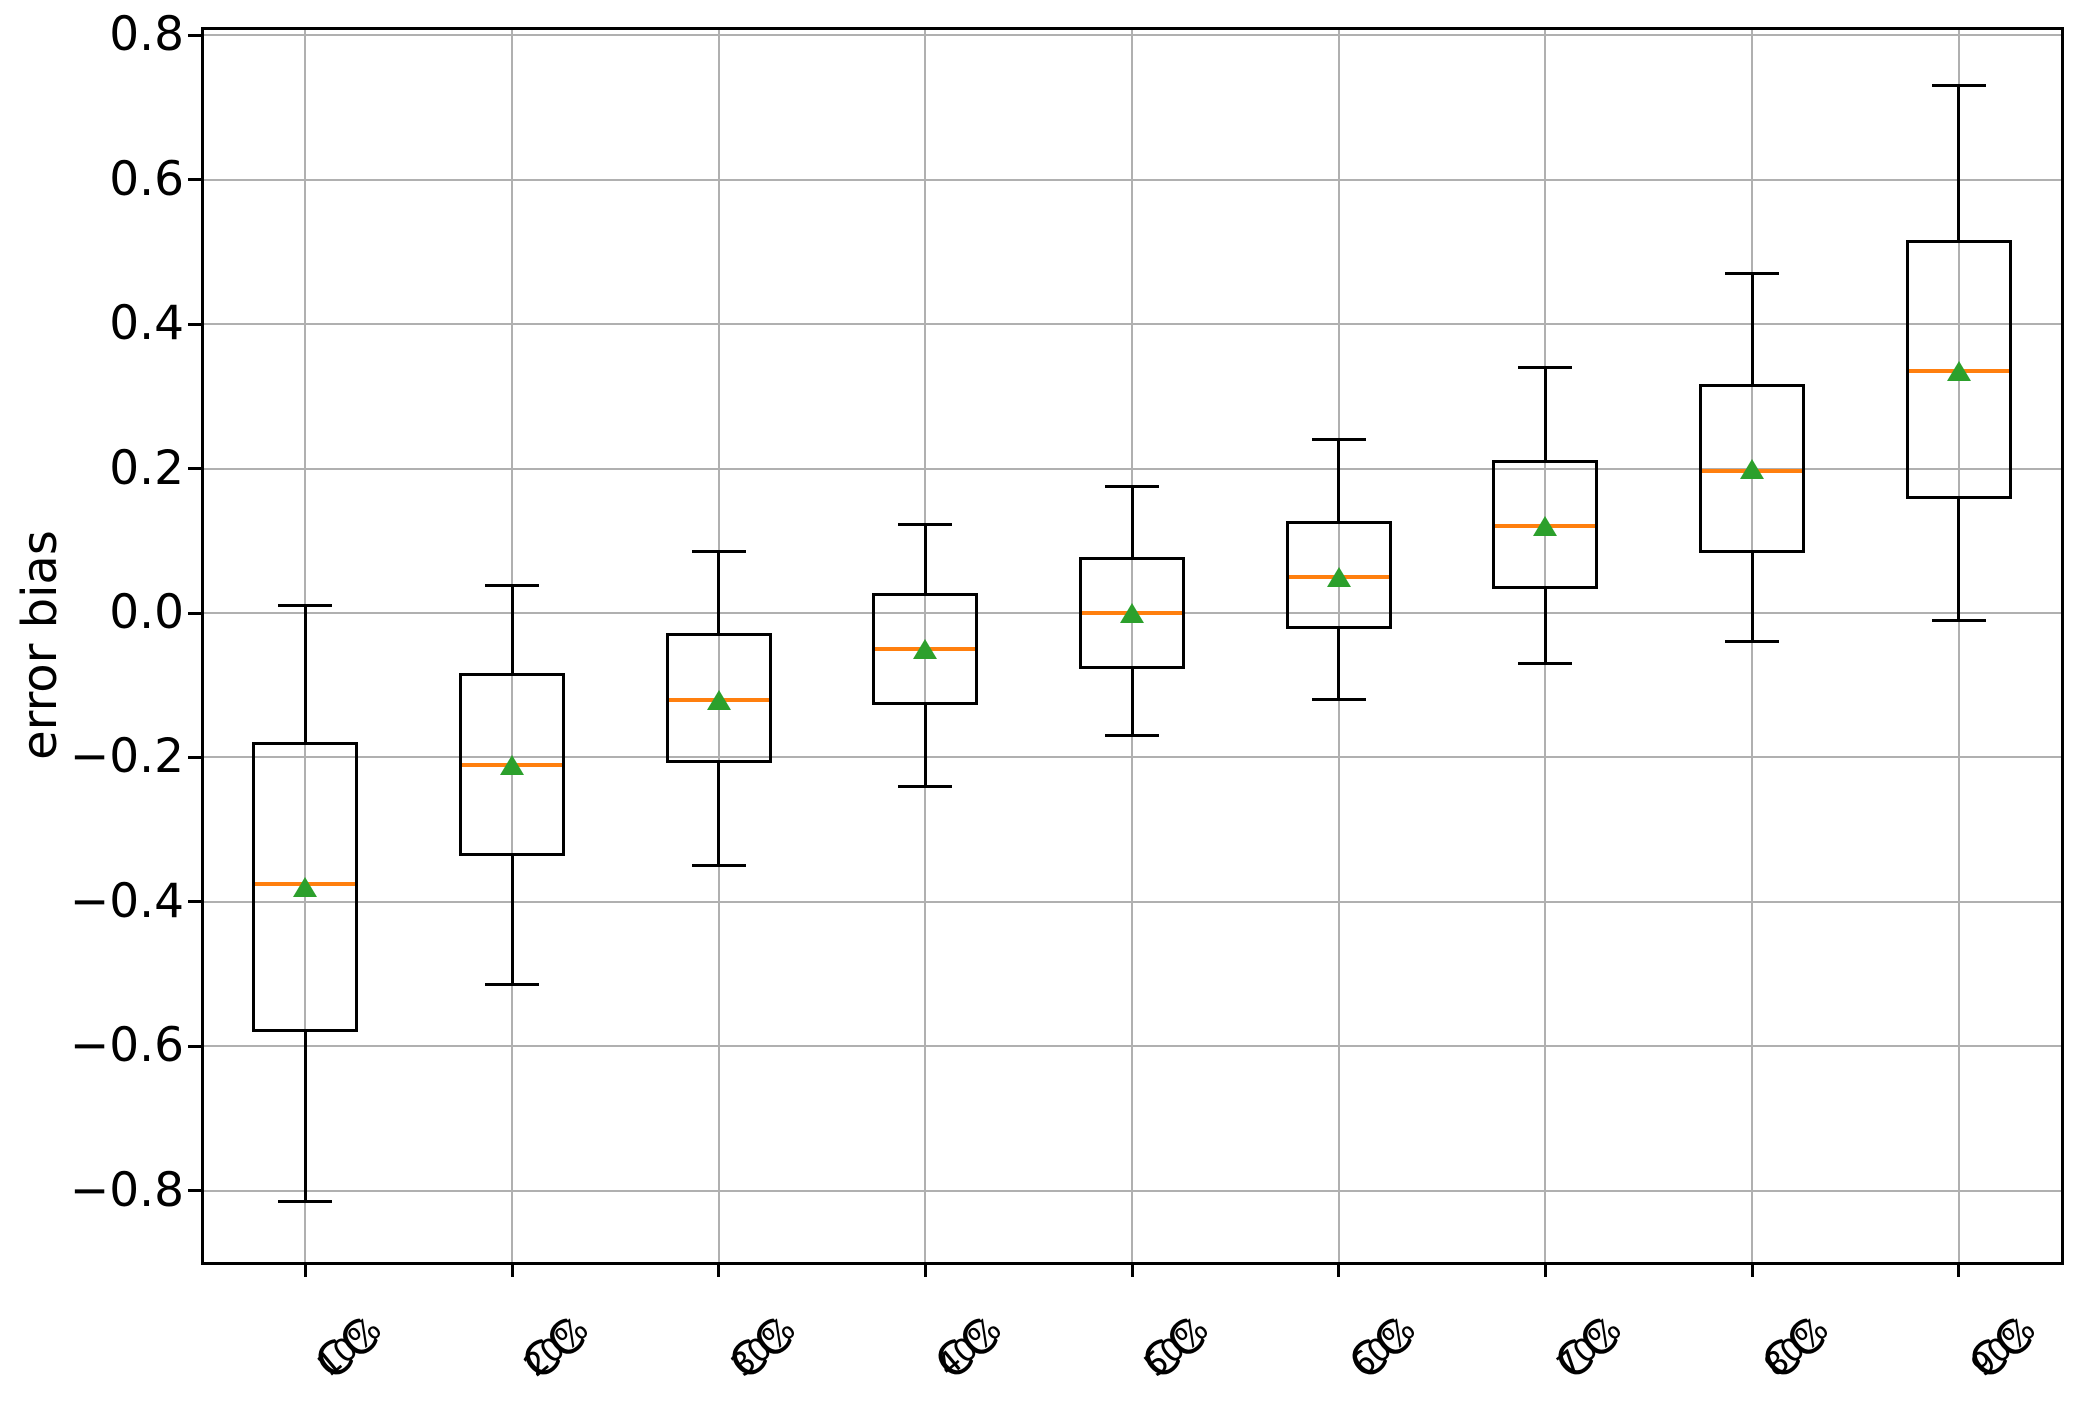  I want to click on y-tick-label: −0.4, so click(126, 901).